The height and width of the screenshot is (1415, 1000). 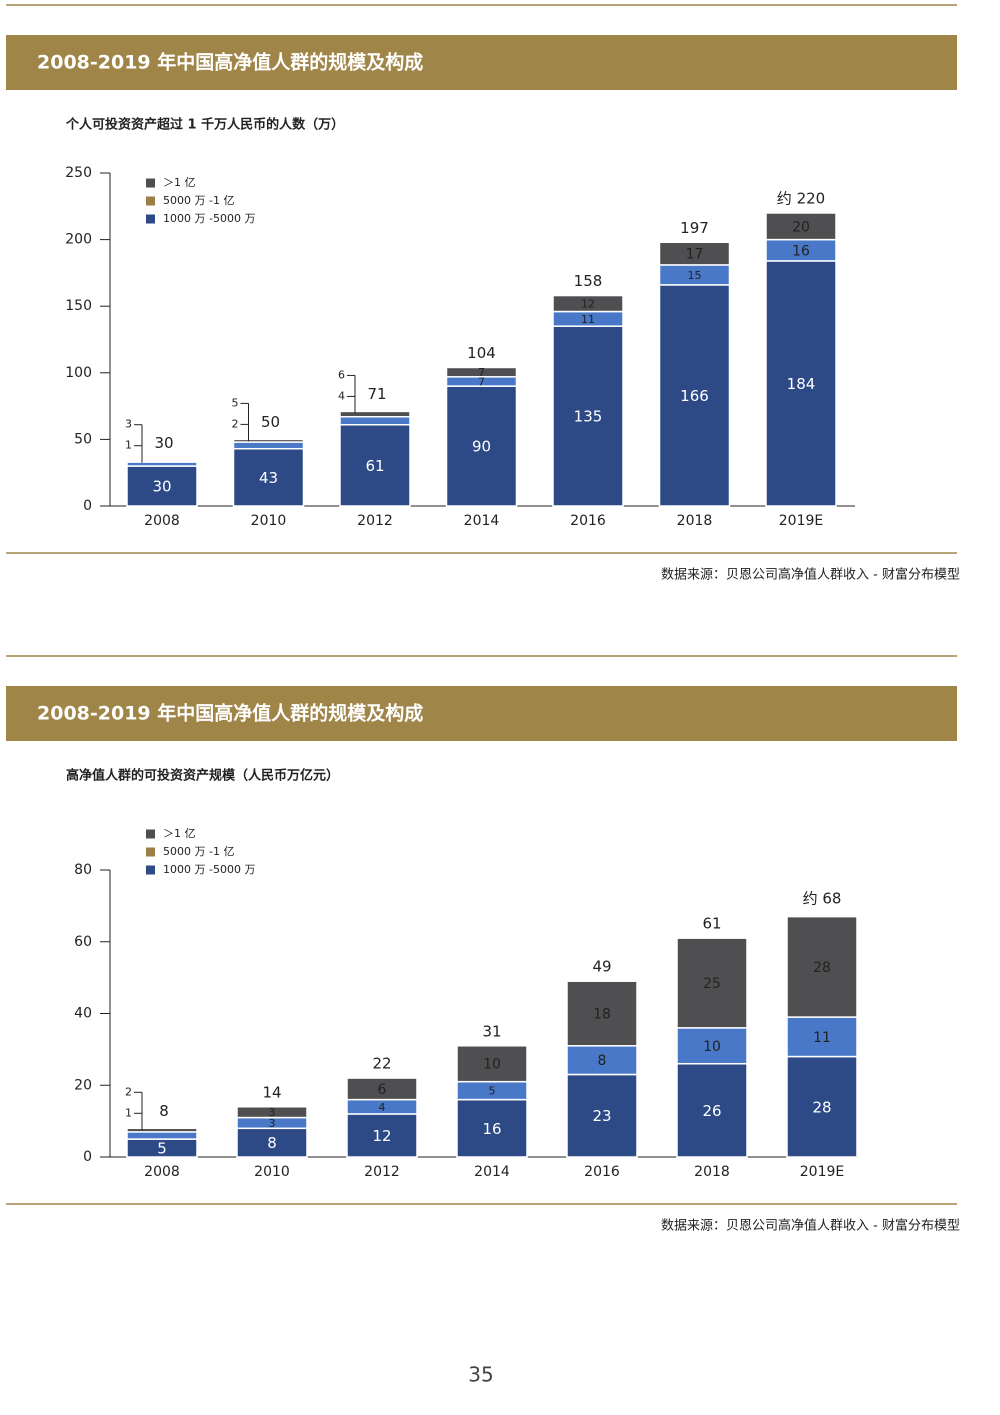 What do you see at coordinates (588, 417) in the screenshot?
I see `value-label: 135` at bounding box center [588, 417].